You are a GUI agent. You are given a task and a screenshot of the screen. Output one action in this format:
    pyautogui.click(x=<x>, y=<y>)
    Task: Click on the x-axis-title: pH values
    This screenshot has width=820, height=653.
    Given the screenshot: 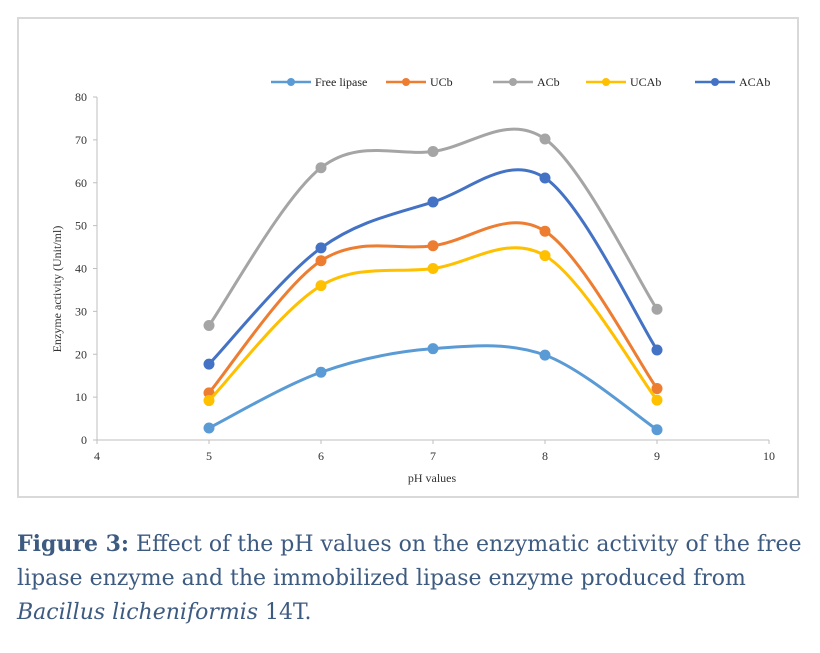 What is the action you would take?
    pyautogui.click(x=432, y=478)
    